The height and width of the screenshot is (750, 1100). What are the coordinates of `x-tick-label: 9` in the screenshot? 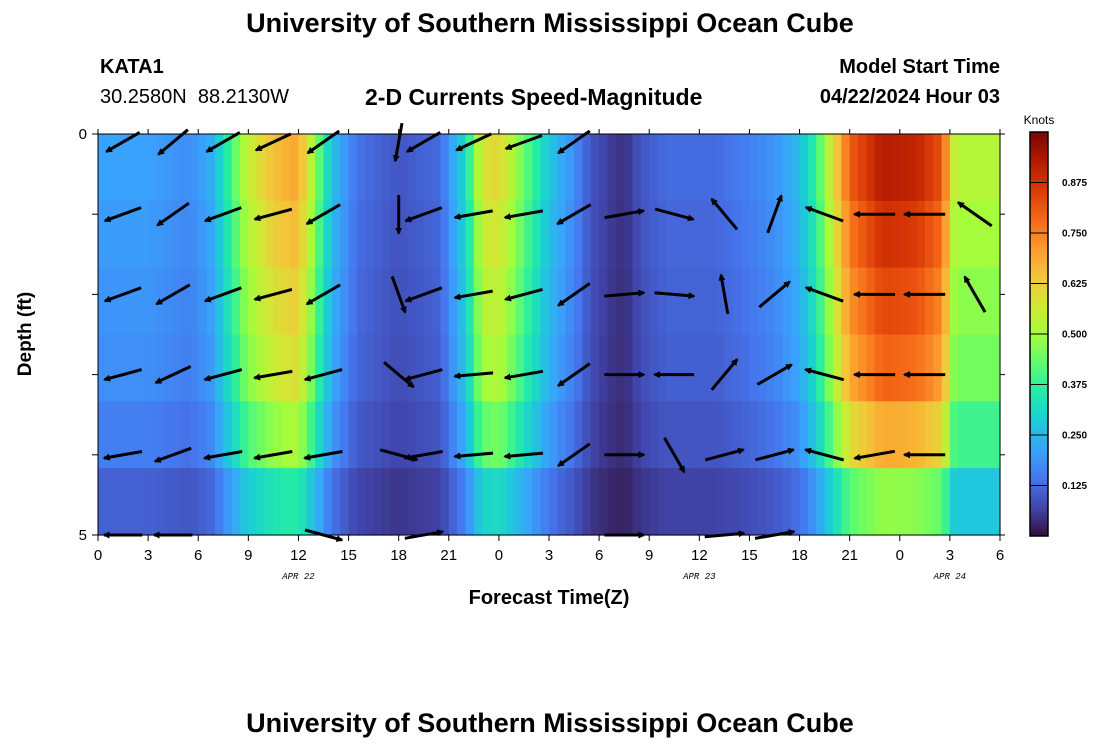 It's located at (649, 555).